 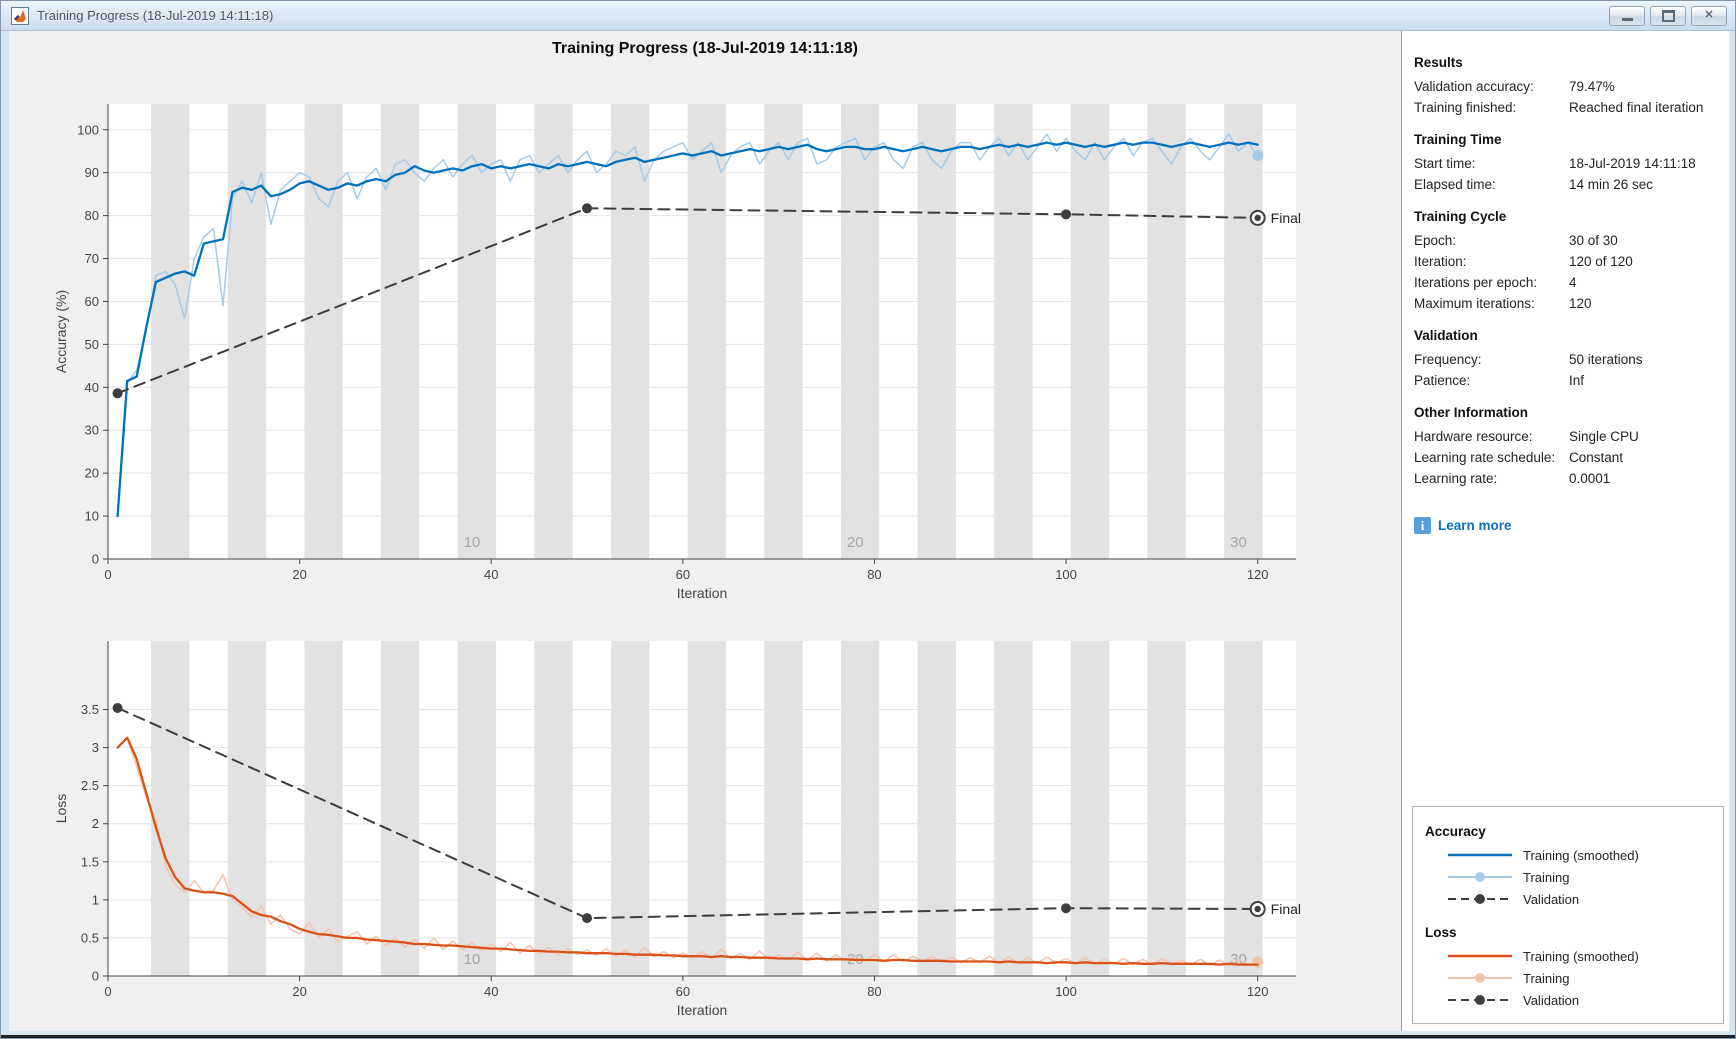 What do you see at coordinates (1627, 15) in the screenshot?
I see `minimize-button` at bounding box center [1627, 15].